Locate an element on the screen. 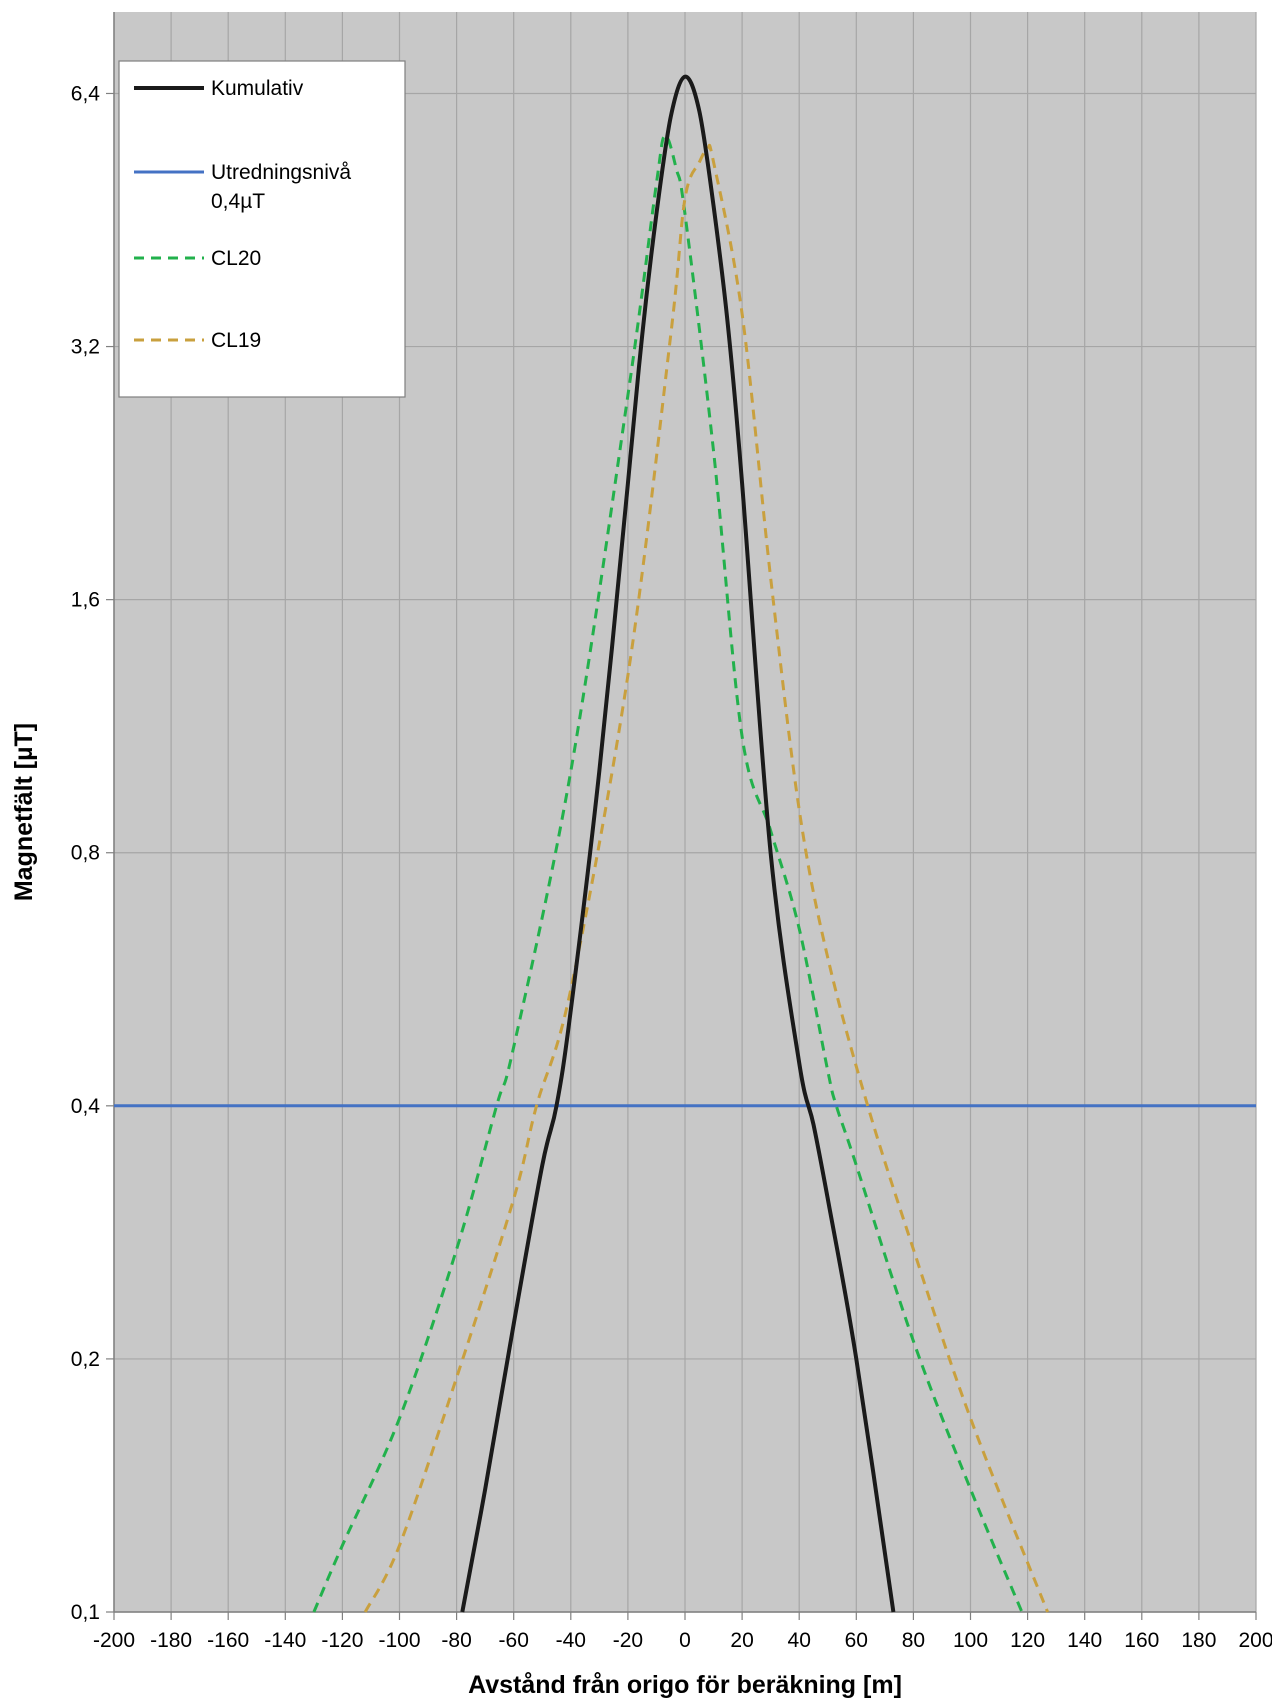 Image resolution: width=1272 pixels, height=1704 pixels. y-tick-label: 0,2 is located at coordinates (85, 1359).